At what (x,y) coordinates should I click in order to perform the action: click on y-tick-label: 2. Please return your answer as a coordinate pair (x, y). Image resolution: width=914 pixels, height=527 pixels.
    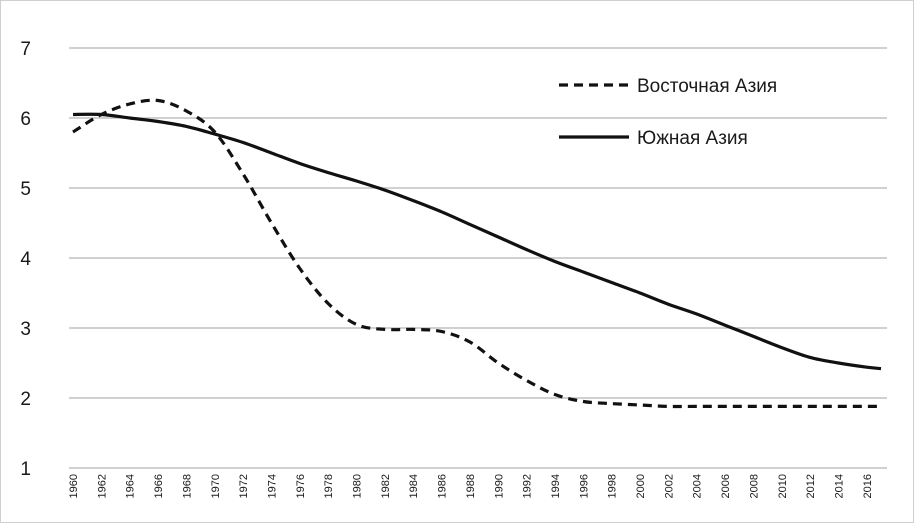
    Looking at the image, I should click on (25, 399).